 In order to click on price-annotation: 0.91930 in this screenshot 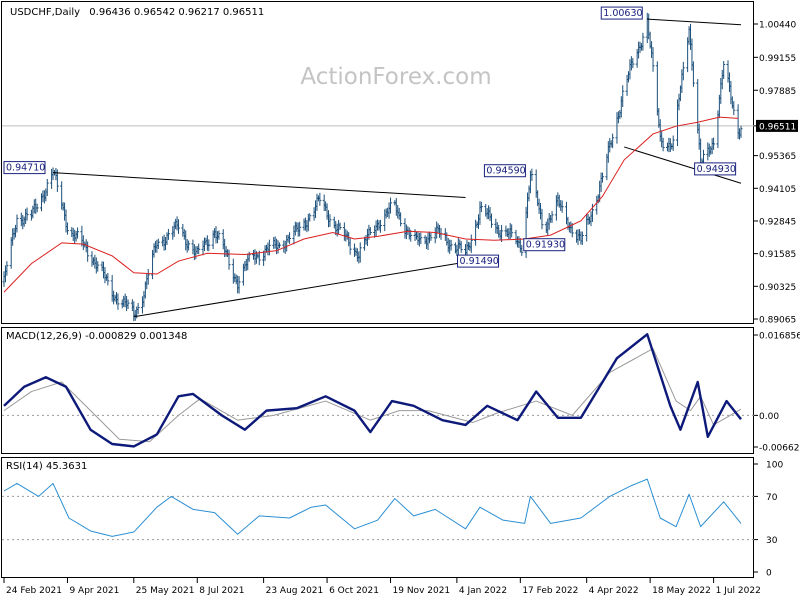, I will do `click(544, 245)`.